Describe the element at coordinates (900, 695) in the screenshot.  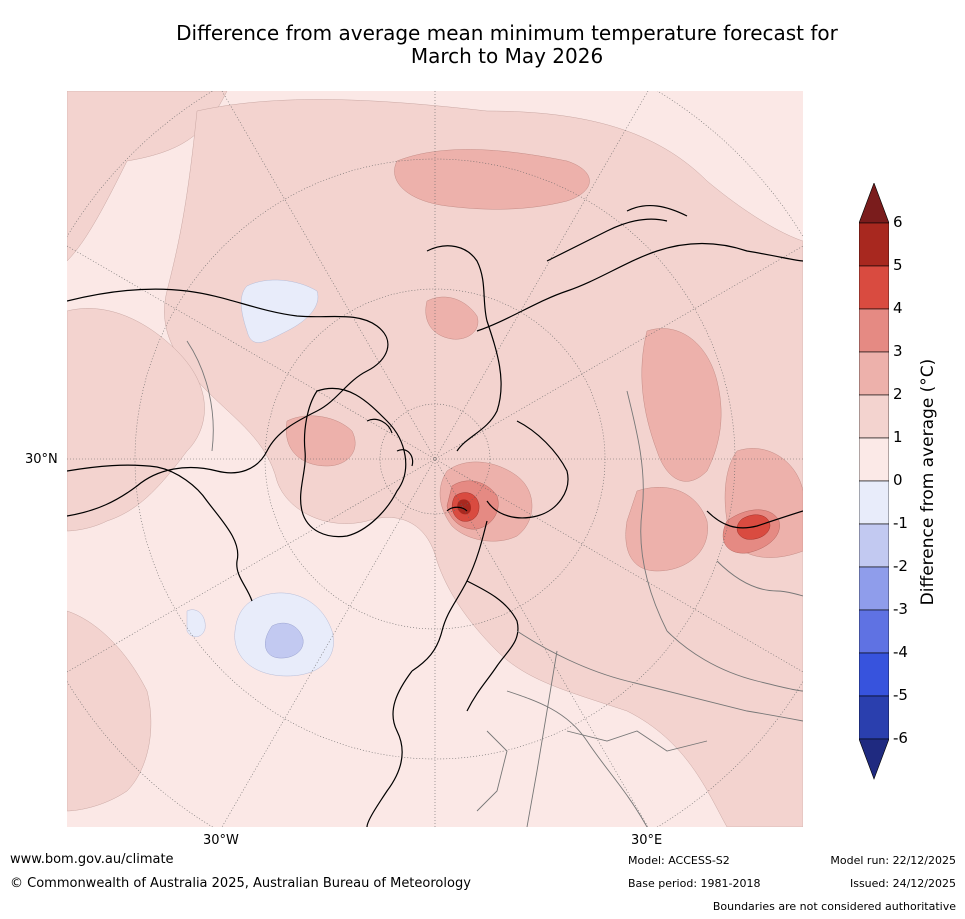
I see `colorbar-tick-label: -5` at that location.